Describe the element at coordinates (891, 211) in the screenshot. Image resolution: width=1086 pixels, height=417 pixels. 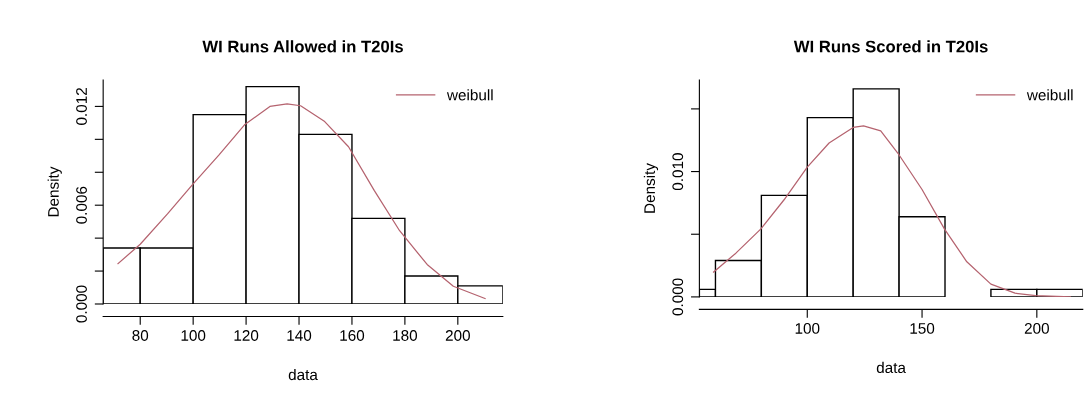
I see `line-series` at that location.